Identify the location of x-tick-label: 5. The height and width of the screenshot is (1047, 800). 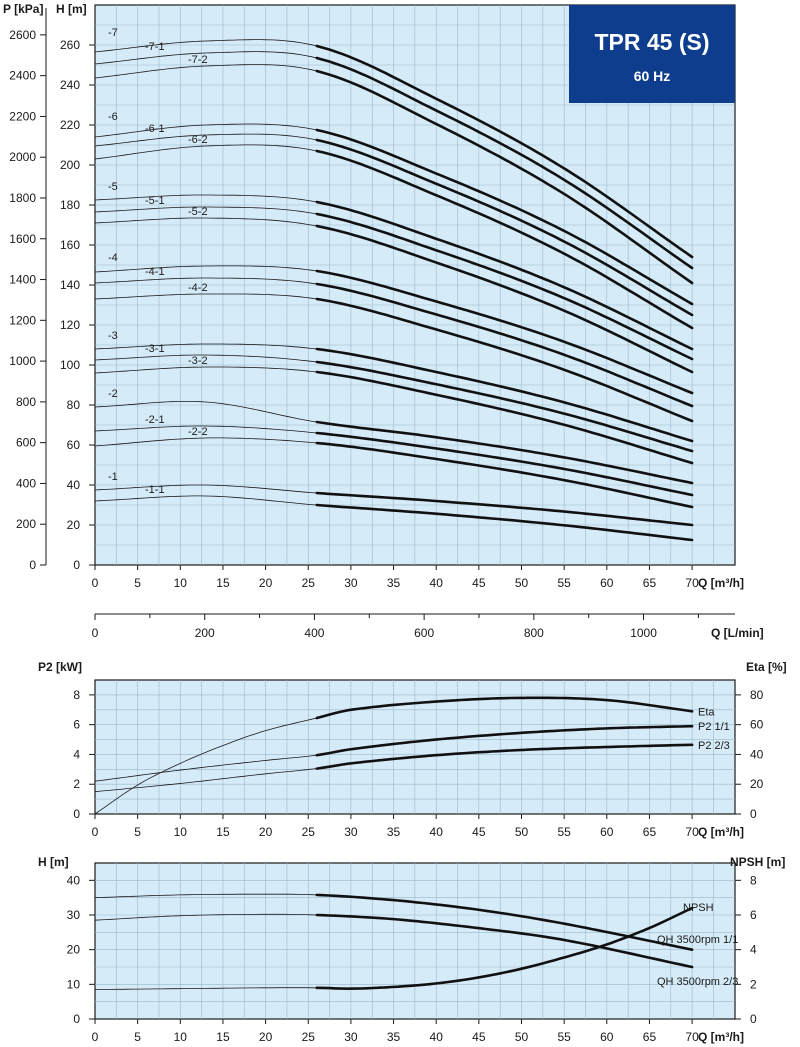
(137, 583).